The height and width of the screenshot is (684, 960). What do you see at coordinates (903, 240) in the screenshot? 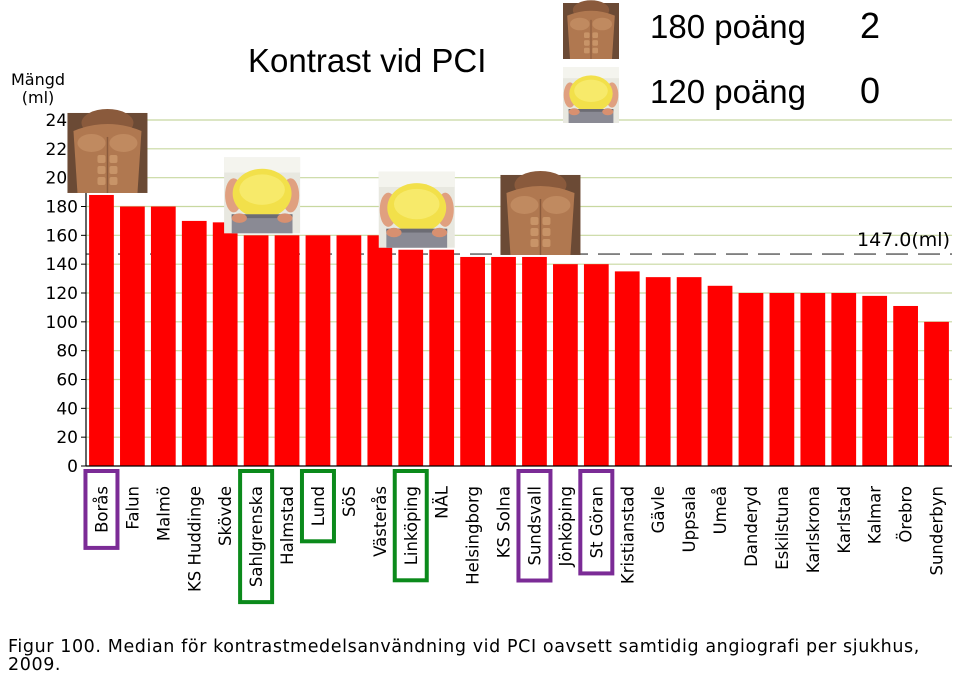
I see `reference-line-label: 147.0(ml)` at bounding box center [903, 240].